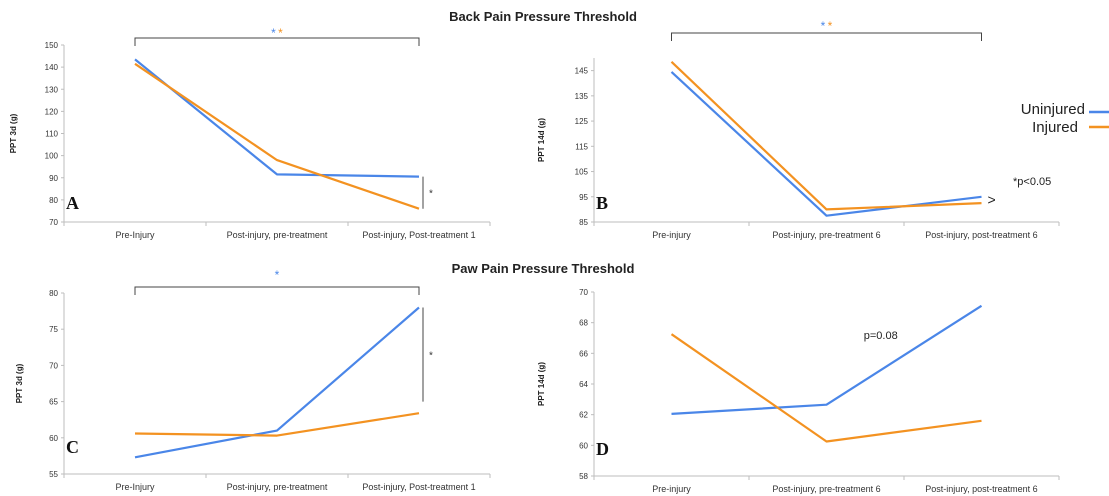  Describe the element at coordinates (583, 292) in the screenshot. I see `panel-d-y-tick-label: 70` at that location.